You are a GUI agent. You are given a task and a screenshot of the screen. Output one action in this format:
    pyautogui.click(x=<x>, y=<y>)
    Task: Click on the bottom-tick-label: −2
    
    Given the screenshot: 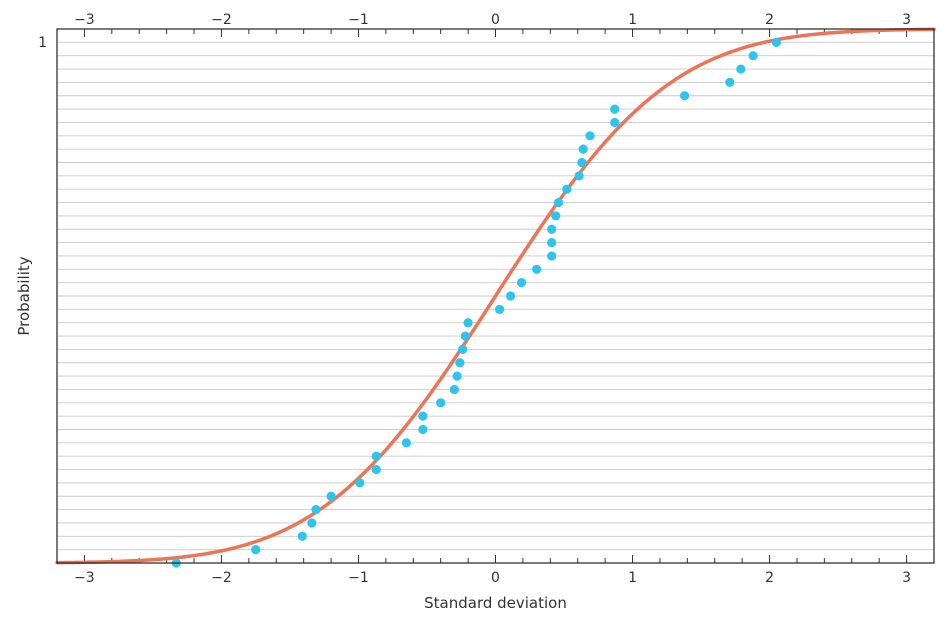 What is the action you would take?
    pyautogui.click(x=221, y=578)
    